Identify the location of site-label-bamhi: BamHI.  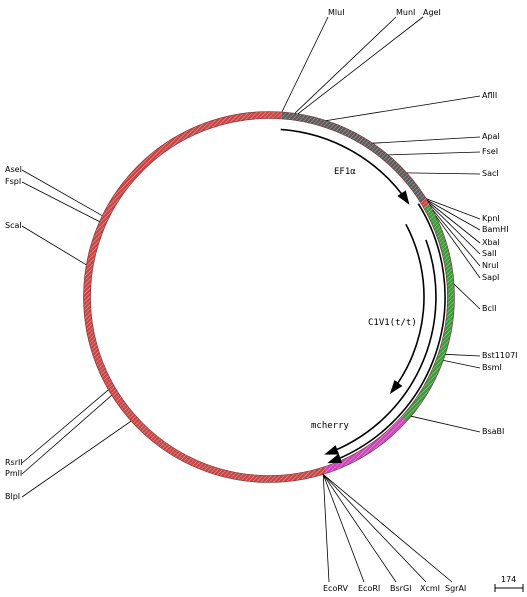
(495, 229).